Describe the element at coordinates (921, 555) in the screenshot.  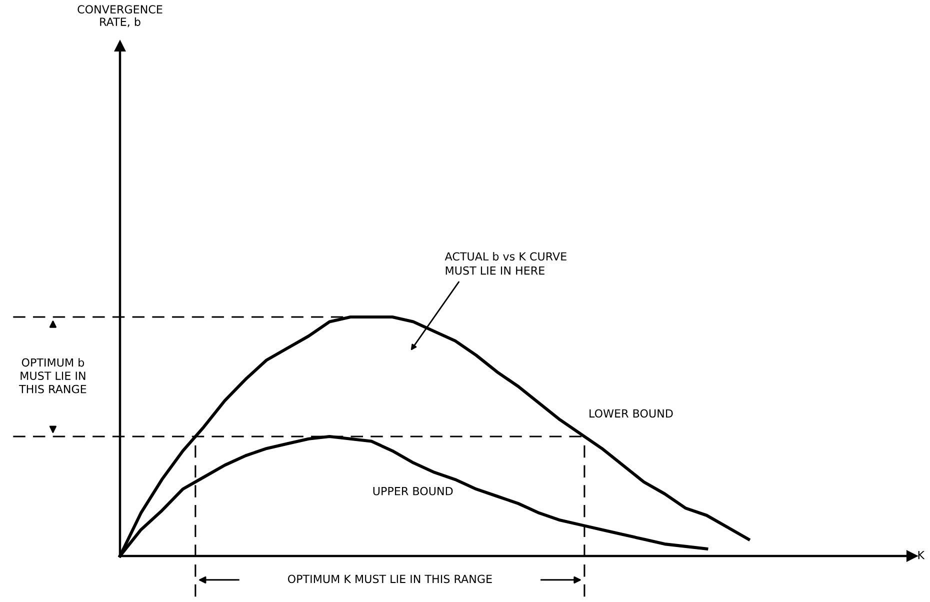
I see `text: K` at that location.